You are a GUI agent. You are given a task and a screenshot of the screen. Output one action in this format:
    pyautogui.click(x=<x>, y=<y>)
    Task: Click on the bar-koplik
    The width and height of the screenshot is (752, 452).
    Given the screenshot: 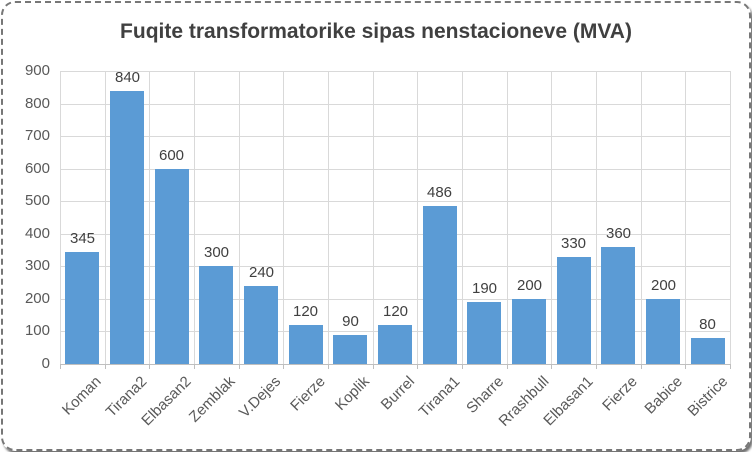 What is the action you would take?
    pyautogui.click(x=350, y=349)
    